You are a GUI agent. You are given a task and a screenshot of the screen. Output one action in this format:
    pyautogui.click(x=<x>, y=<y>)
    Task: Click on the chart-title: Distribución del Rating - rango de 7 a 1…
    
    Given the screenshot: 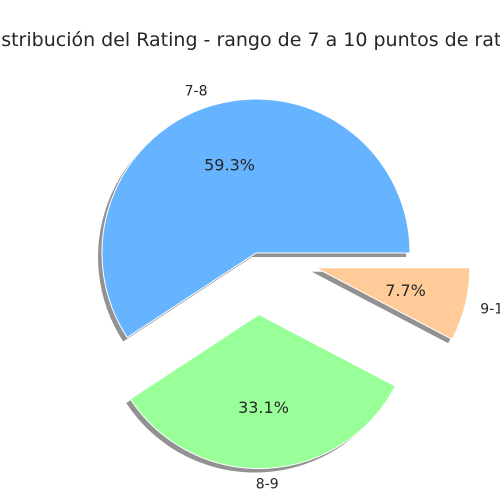 What is the action you would take?
    pyautogui.click(x=250, y=40)
    